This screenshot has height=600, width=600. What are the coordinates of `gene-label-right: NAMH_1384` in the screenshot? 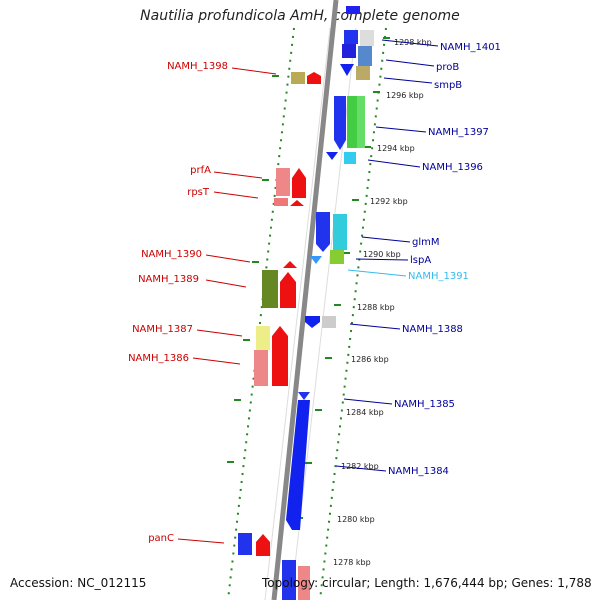 It's located at (418, 471).